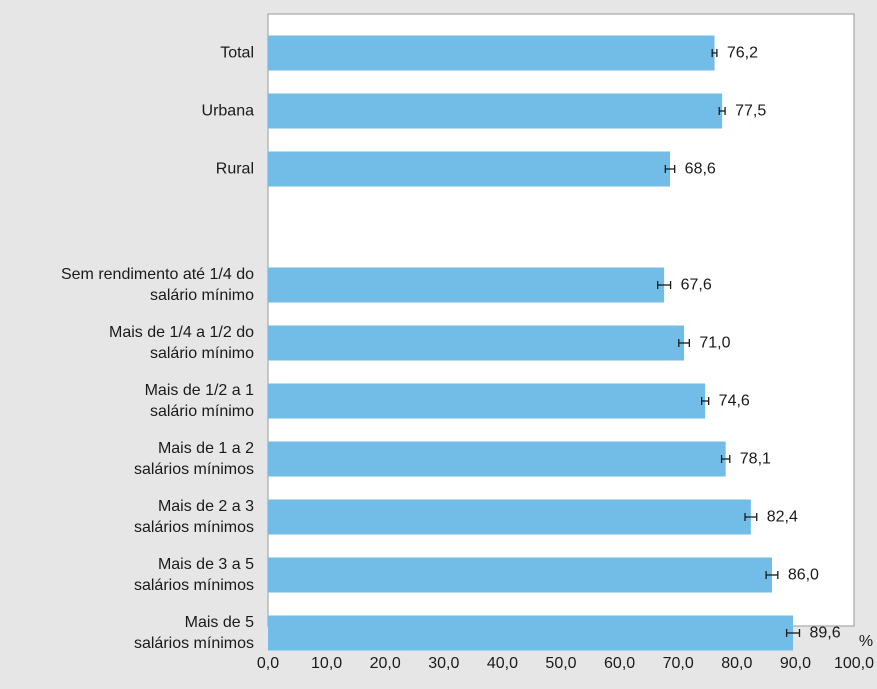  What do you see at coordinates (326, 663) in the screenshot?
I see `x-tick-label: 10,0` at bounding box center [326, 663].